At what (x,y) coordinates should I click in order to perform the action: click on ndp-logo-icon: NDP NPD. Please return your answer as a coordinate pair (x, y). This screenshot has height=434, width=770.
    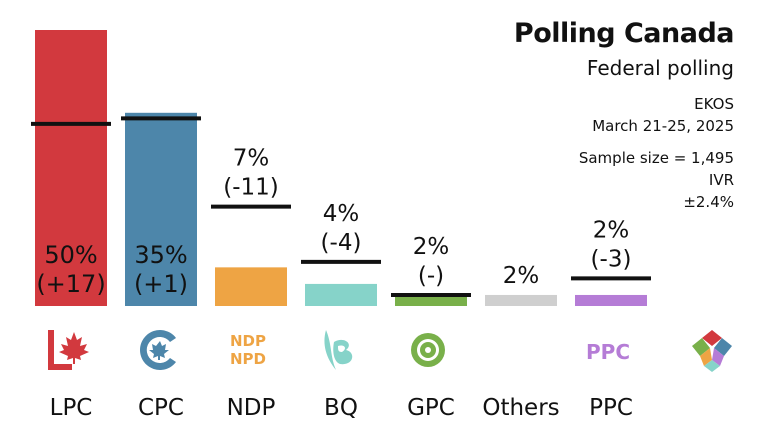
    Looking at the image, I should click on (248, 350).